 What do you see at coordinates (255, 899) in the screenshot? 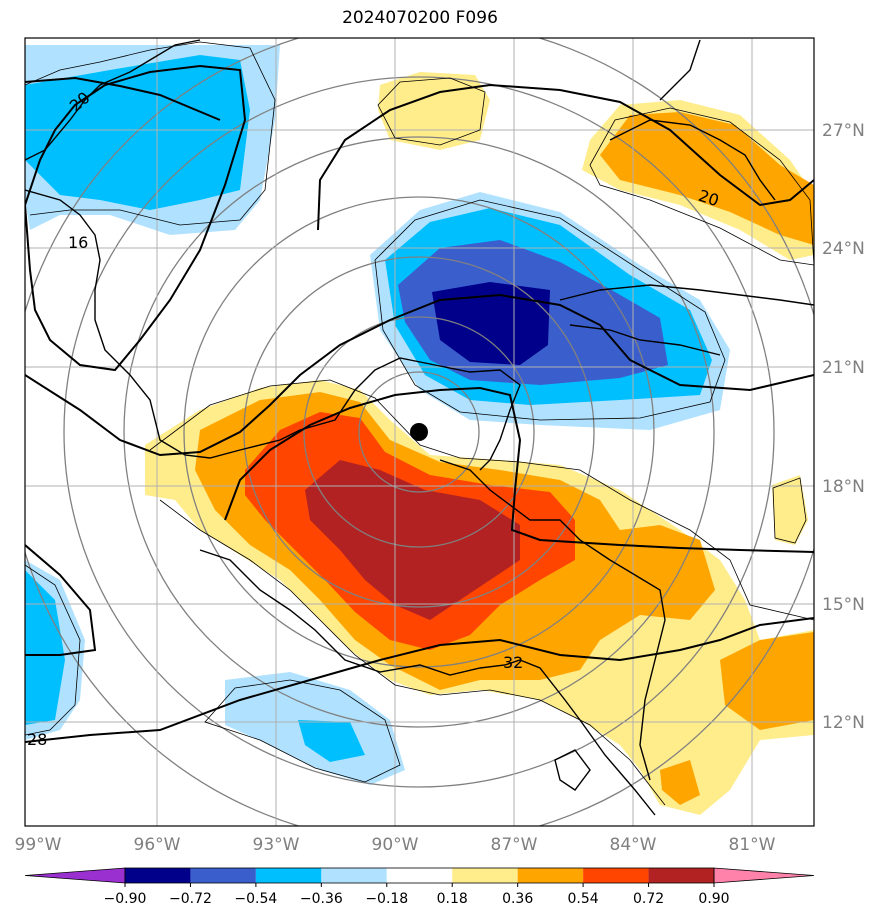
I see `colorbar-tick-label: −0.54` at bounding box center [255, 899].